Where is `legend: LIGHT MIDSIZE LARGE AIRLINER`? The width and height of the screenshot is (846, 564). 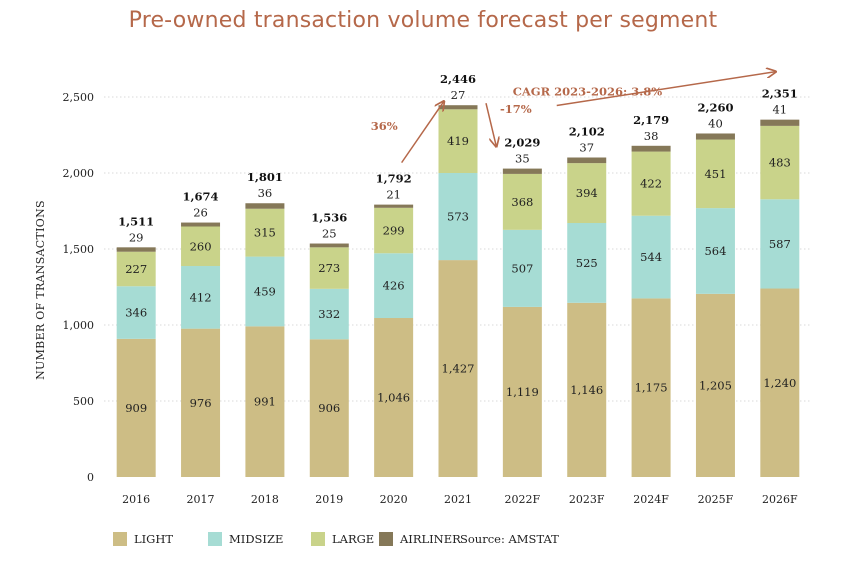 legend: LIGHT MIDSIZE LARGE AIRLINER is located at coordinates (287, 539).